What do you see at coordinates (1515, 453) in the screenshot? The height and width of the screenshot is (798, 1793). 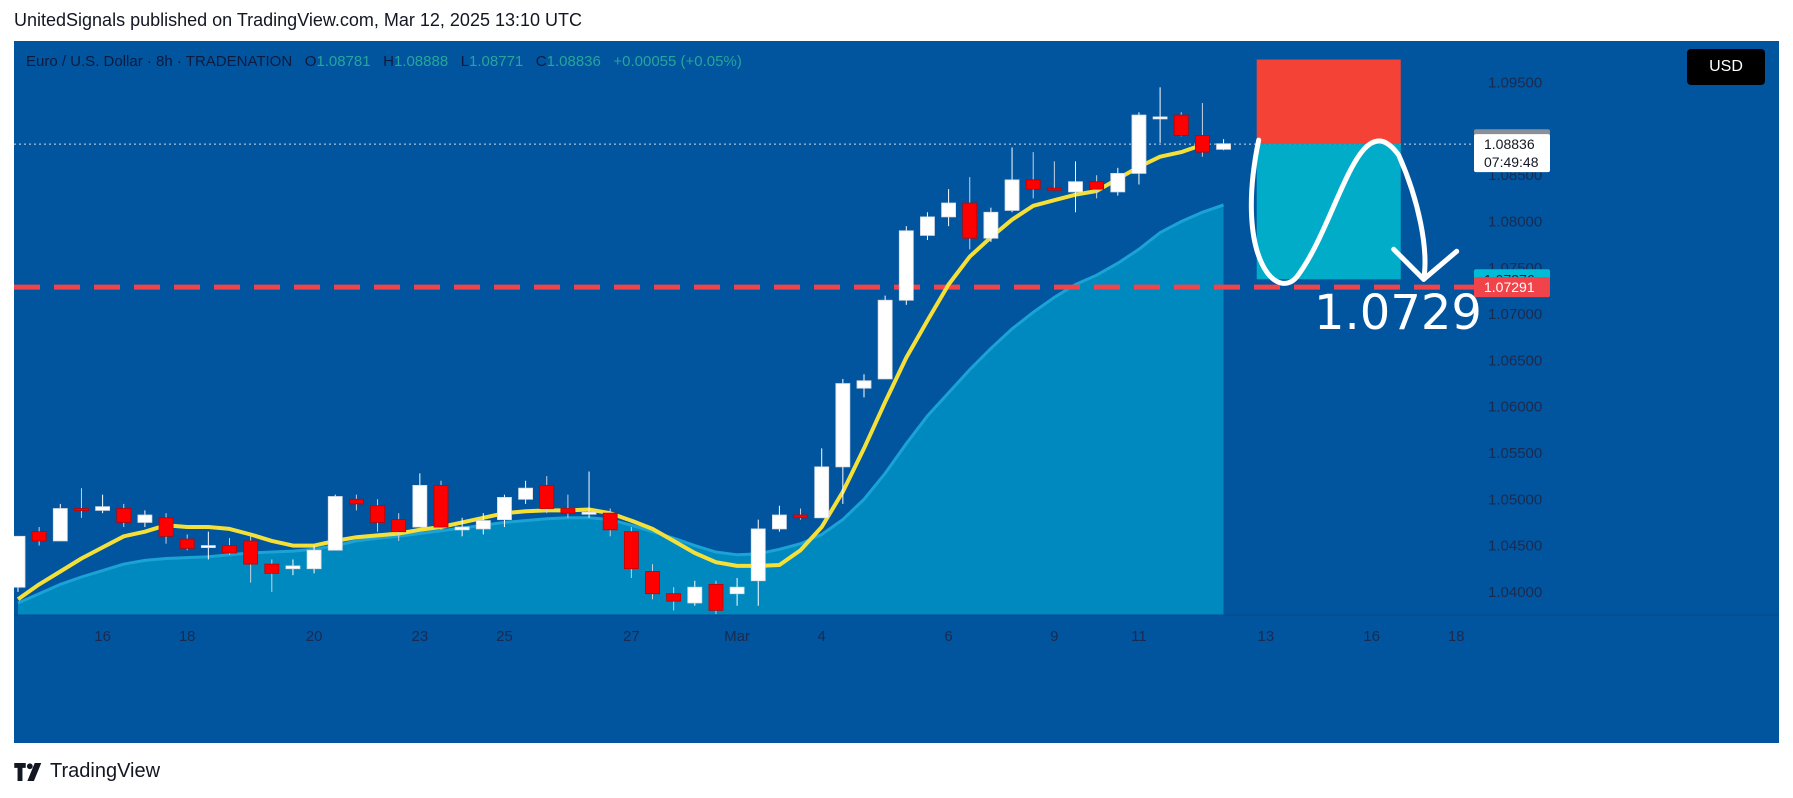 I see `y-tick-label: 1.05500` at bounding box center [1515, 453].